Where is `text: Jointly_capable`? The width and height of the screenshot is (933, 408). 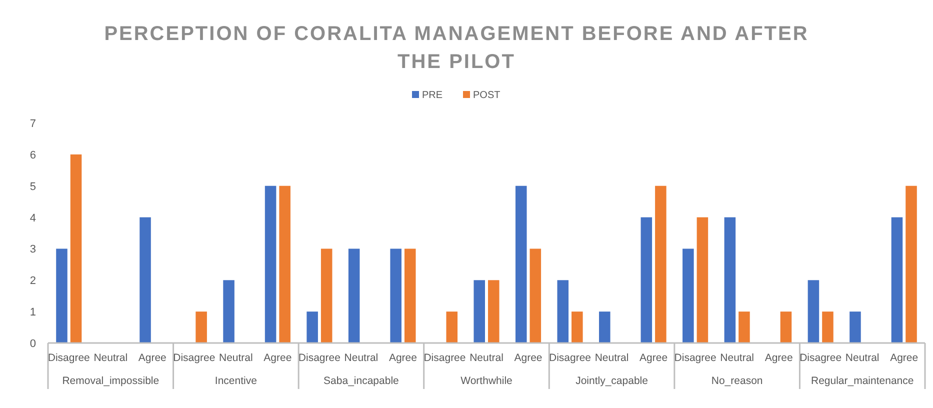
text: Jointly_capable is located at coordinates (612, 381).